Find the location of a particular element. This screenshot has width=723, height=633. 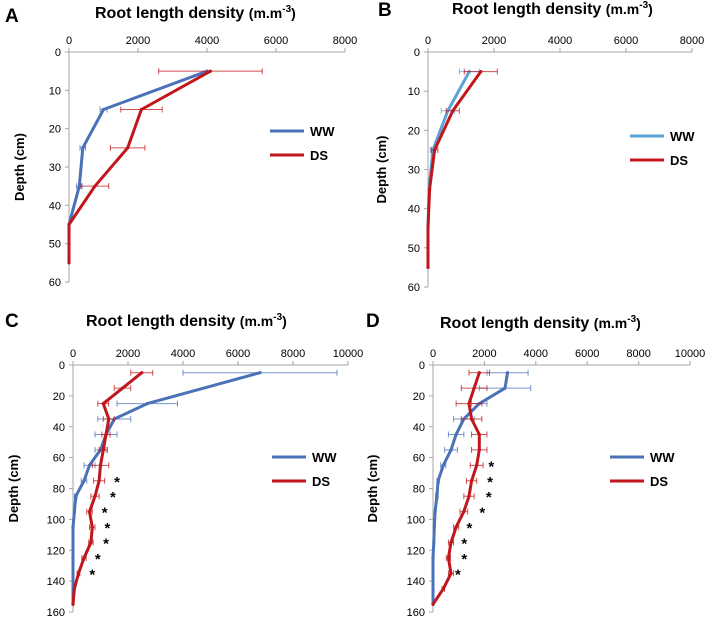

y-tick-label: 10 is located at coordinates (55, 91).